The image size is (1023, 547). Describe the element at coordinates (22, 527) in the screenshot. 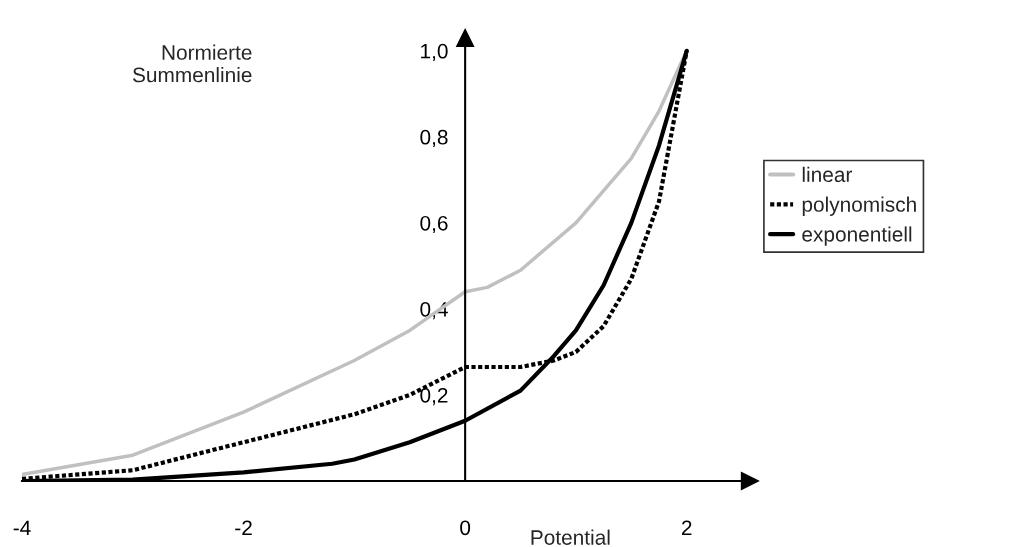

I see `x-tick-label: -4` at that location.